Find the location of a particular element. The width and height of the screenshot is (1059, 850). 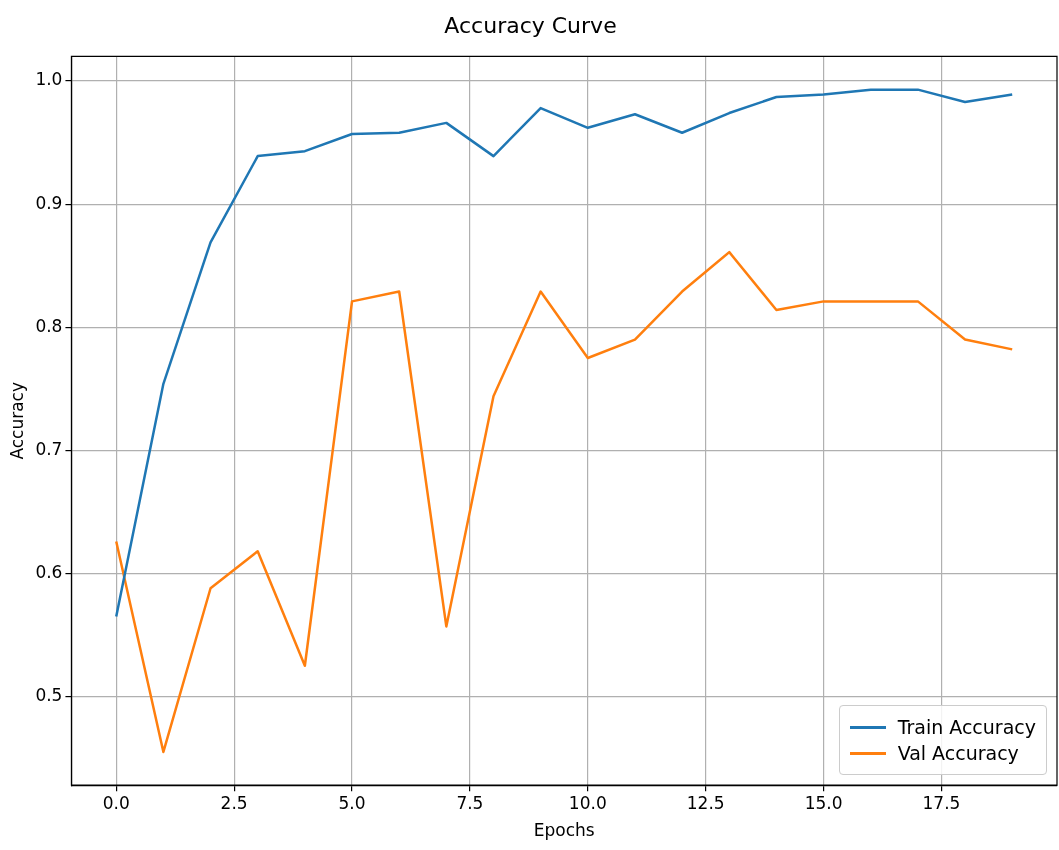

x-tick-label: 10.0 is located at coordinates (587, 802).